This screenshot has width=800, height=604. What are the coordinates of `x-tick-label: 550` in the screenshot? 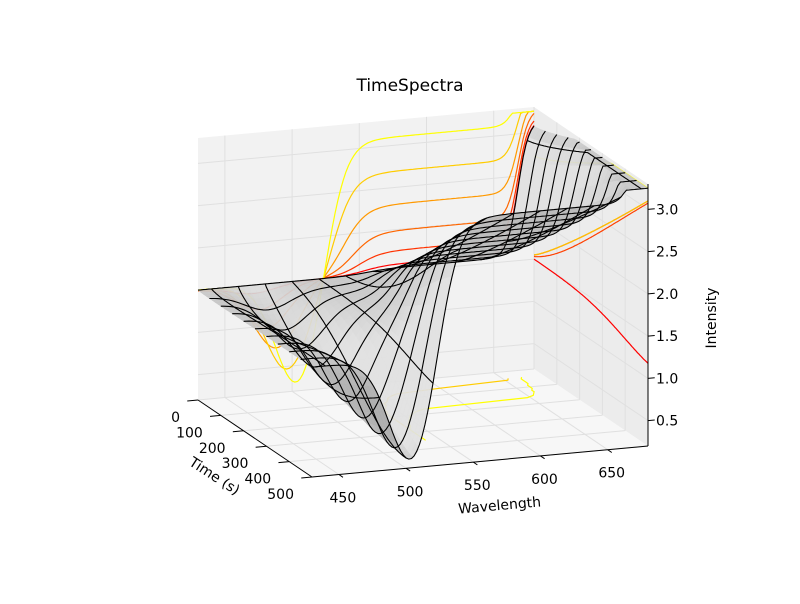 It's located at (477, 486).